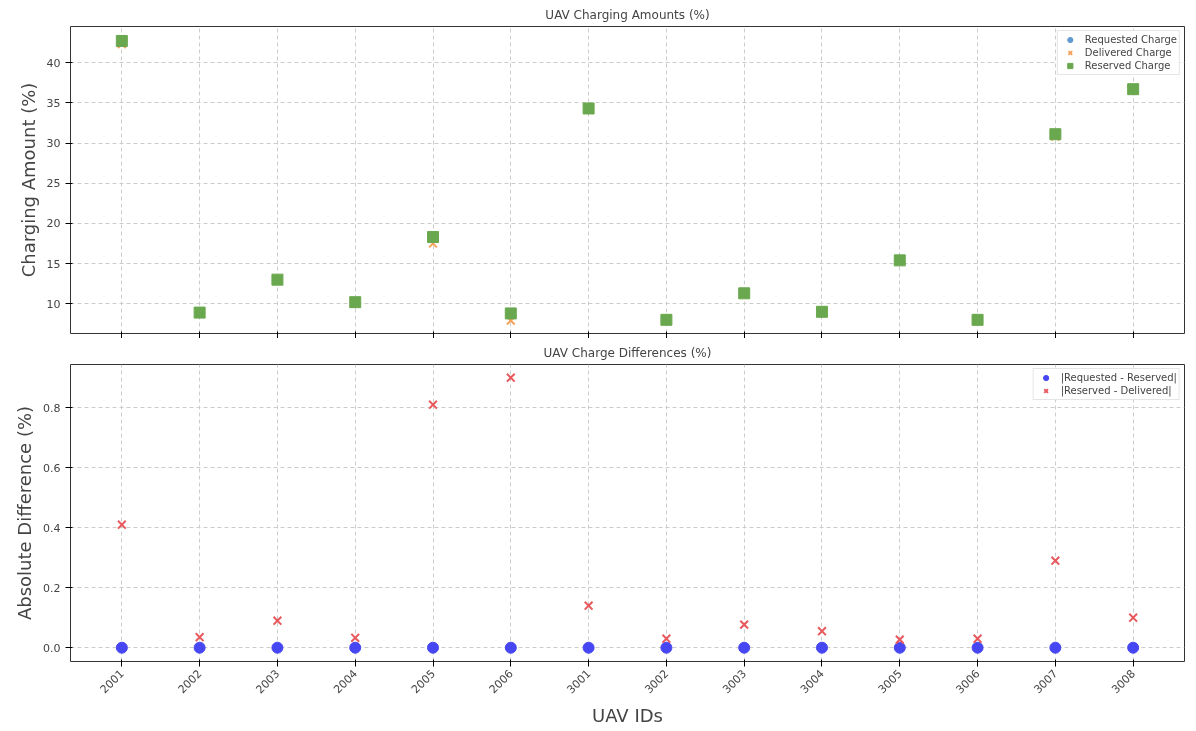 The width and height of the screenshot is (1196, 731). I want to click on legend-label: Requested Charge, so click(1130, 39).